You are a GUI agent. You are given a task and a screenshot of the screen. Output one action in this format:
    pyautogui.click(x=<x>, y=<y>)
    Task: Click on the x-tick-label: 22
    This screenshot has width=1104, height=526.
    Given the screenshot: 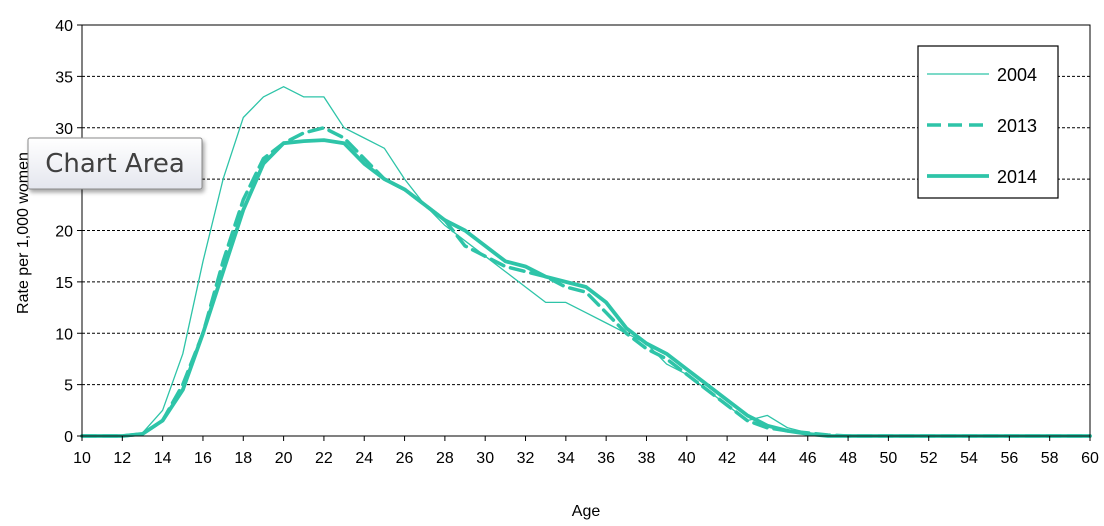 What is the action you would take?
    pyautogui.click(x=324, y=458)
    